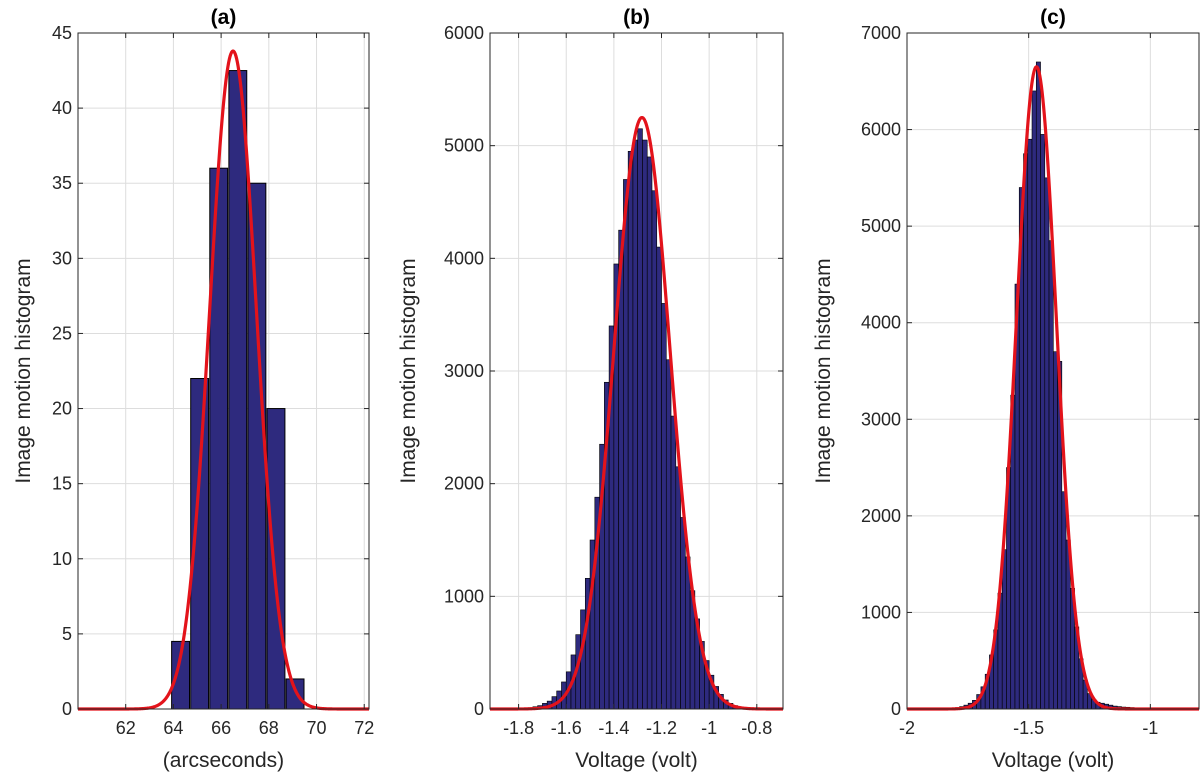 The width and height of the screenshot is (1200, 774). Describe the element at coordinates (62, 409) in the screenshot. I see `y-tick-label: 20` at that location.